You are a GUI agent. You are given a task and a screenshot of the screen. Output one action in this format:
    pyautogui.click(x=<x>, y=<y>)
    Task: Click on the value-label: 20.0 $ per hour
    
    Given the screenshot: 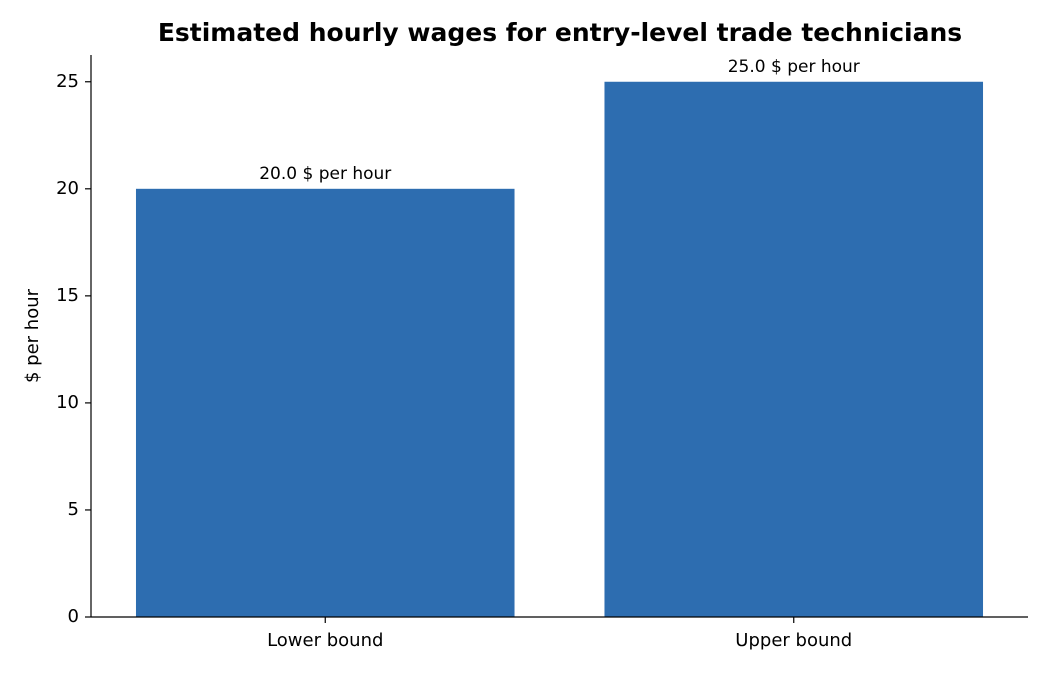 What is the action you would take?
    pyautogui.click(x=325, y=174)
    